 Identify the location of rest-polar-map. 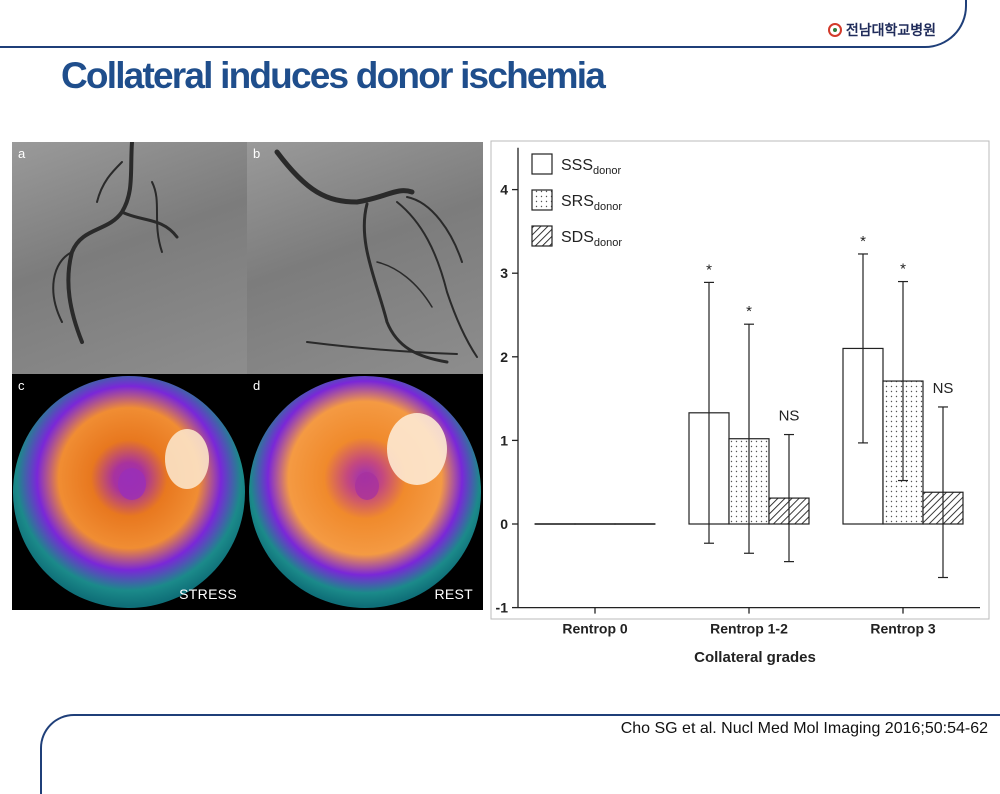
(365, 492).